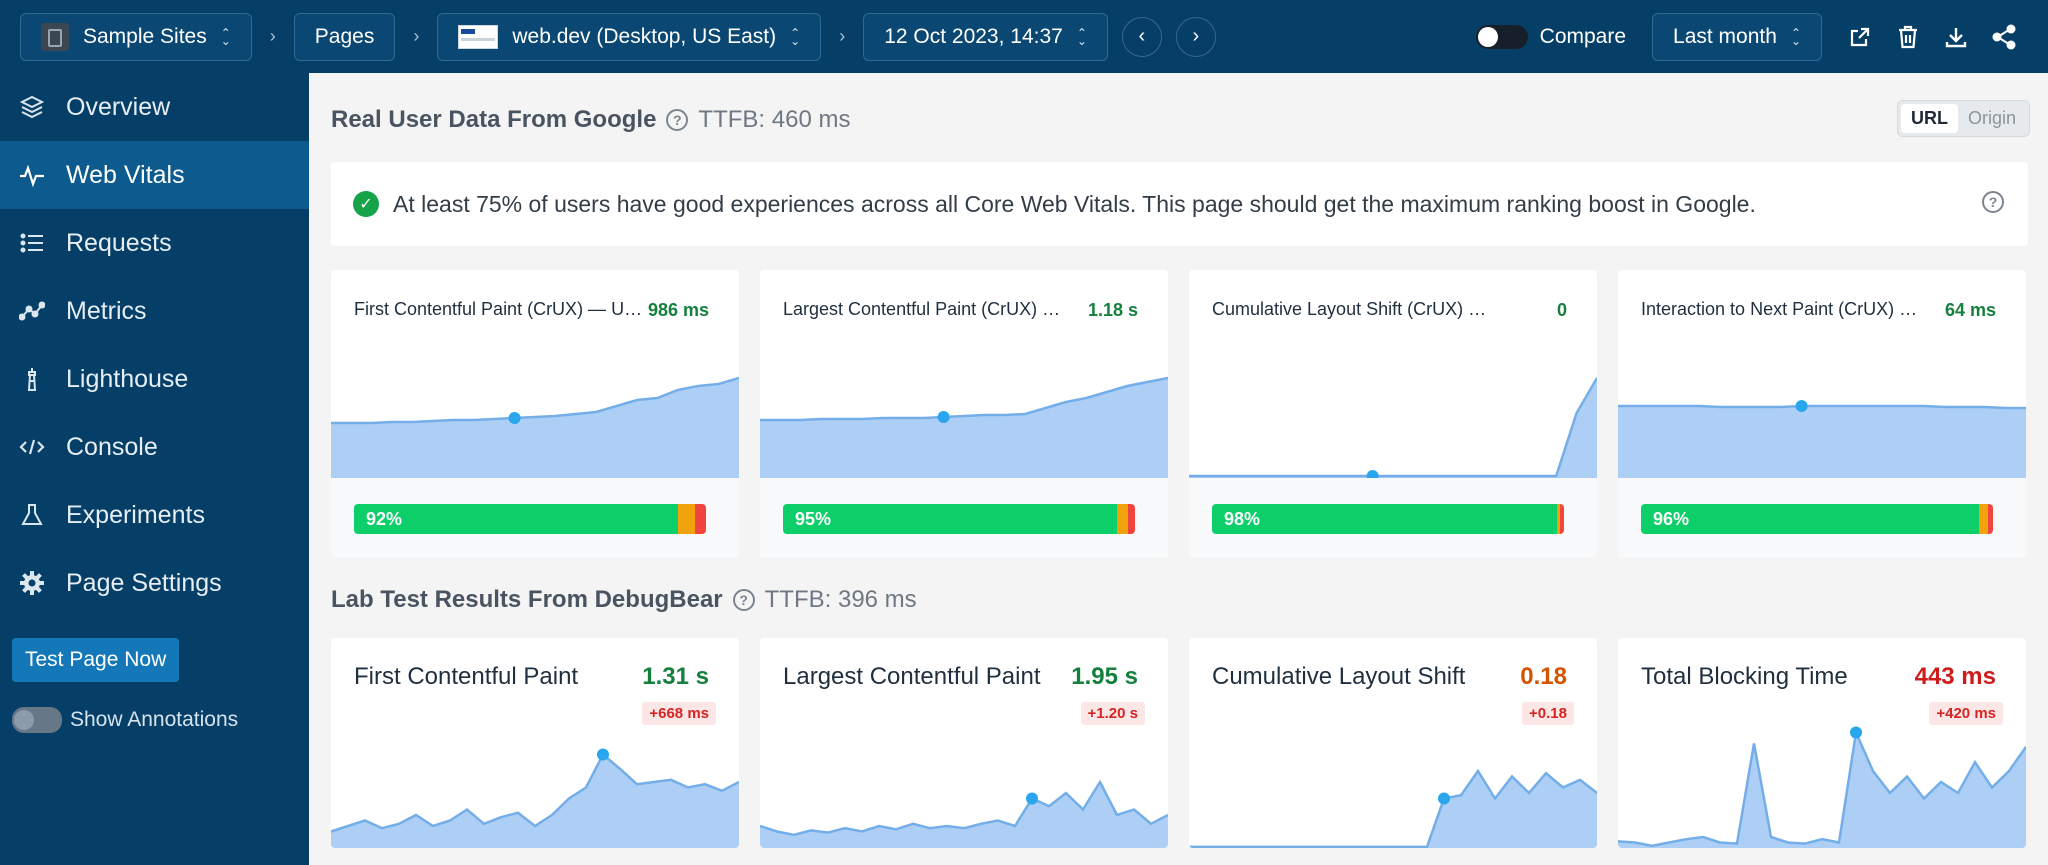 The height and width of the screenshot is (865, 2048). I want to click on site-icon, so click(55, 36).